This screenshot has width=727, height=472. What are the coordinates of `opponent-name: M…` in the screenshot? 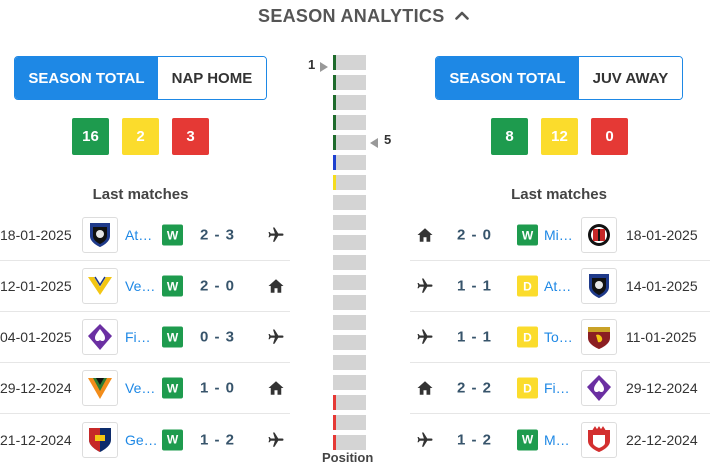 It's located at (557, 439).